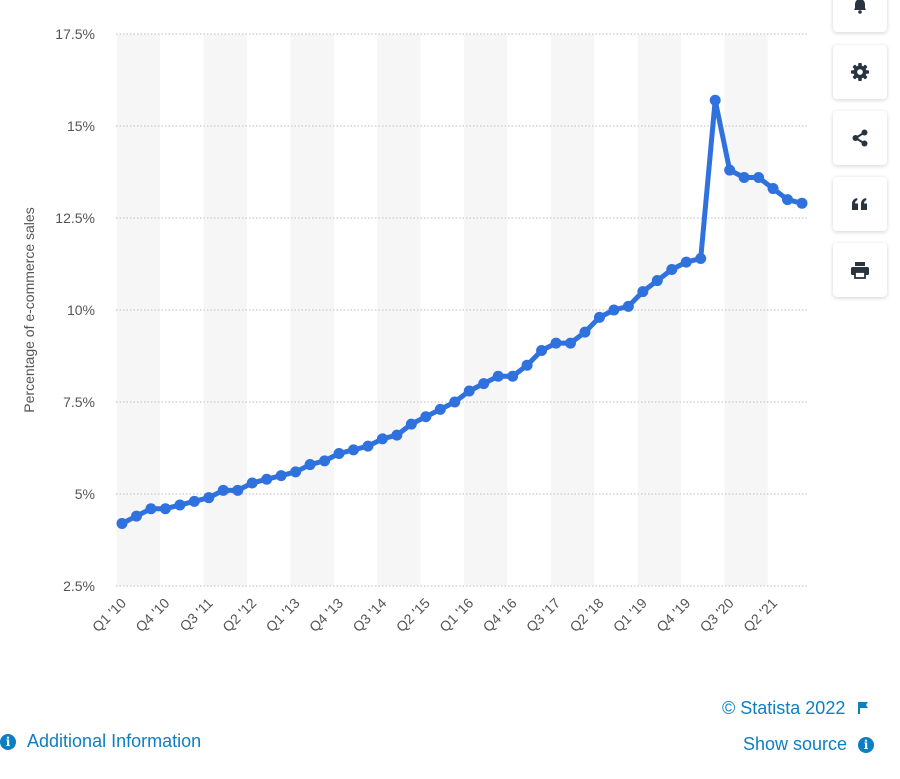 Image resolution: width=900 pixels, height=779 pixels. I want to click on share-icon, so click(860, 138).